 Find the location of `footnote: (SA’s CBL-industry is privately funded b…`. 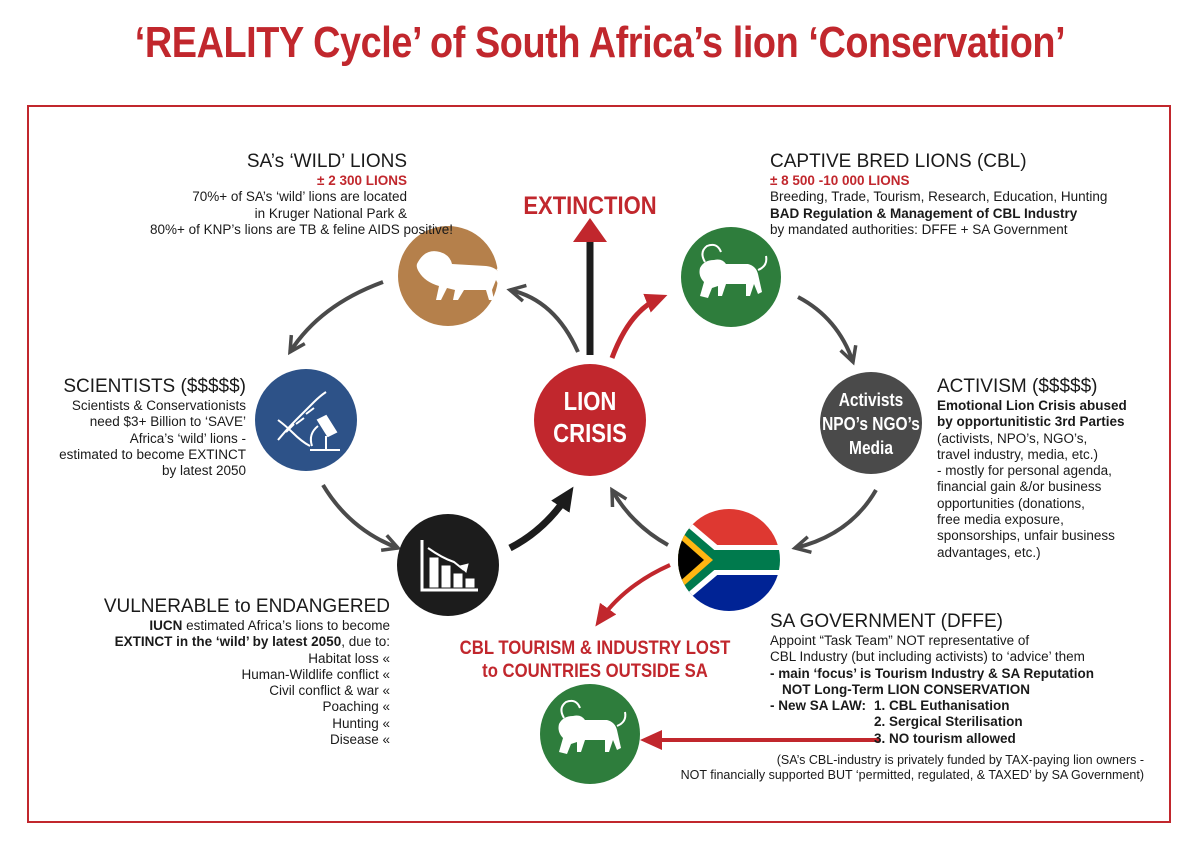

footnote: (SA’s CBL-industry is privately funded b… is located at coordinates (912, 767).